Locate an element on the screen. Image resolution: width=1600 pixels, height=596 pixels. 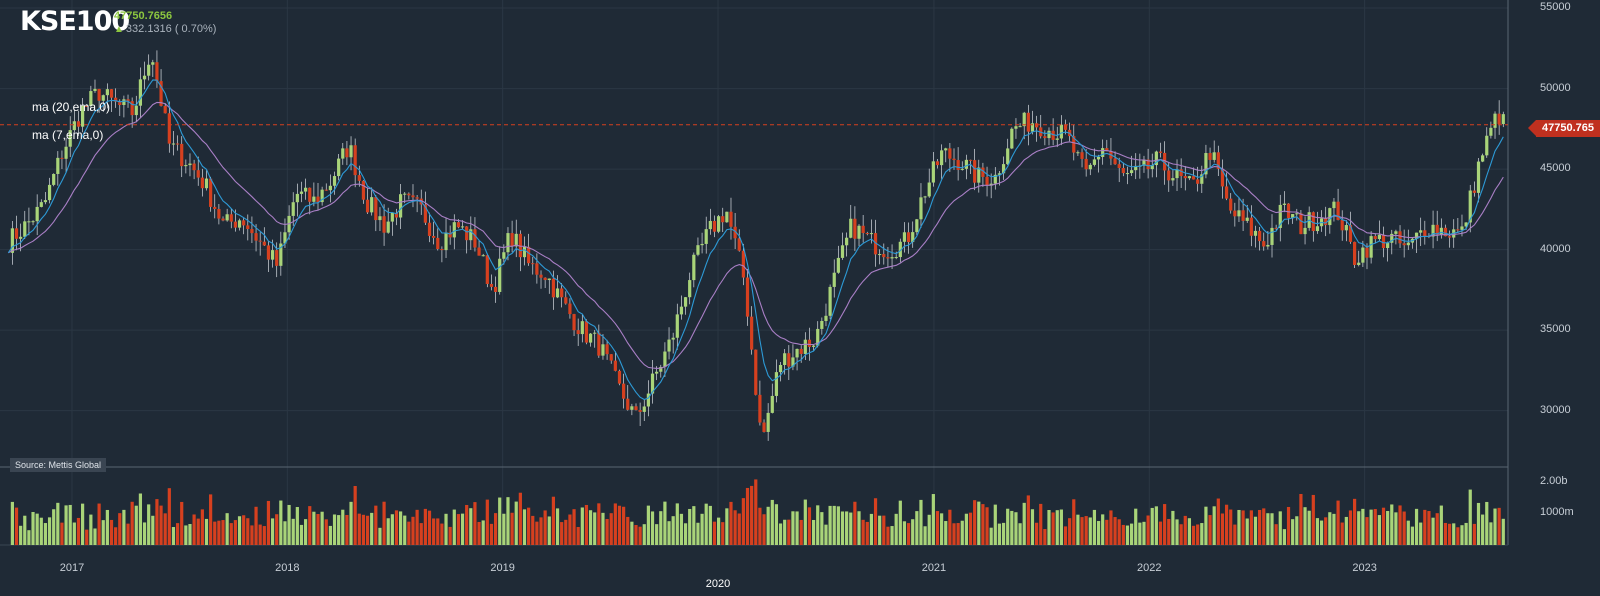
x-tick-label: 2021 is located at coordinates (934, 568).